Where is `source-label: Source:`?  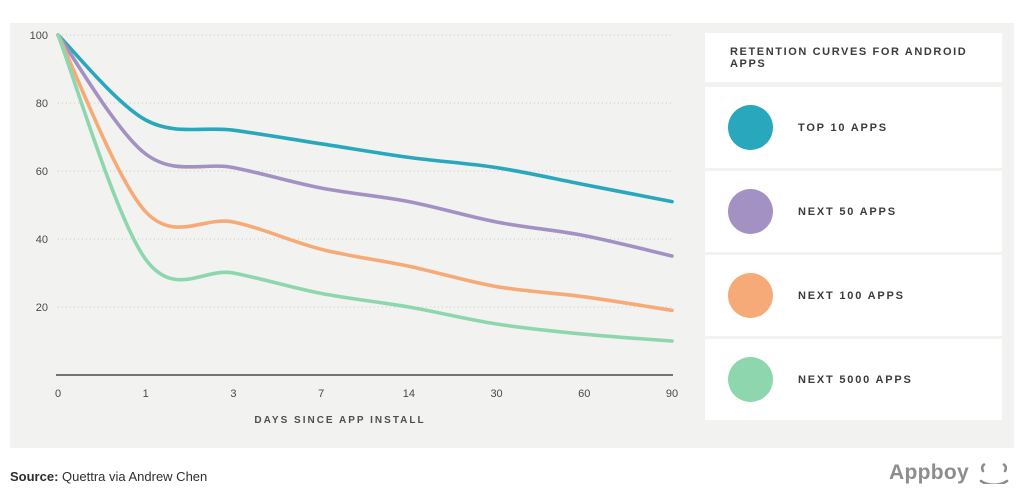 source-label: Source: is located at coordinates (34, 476).